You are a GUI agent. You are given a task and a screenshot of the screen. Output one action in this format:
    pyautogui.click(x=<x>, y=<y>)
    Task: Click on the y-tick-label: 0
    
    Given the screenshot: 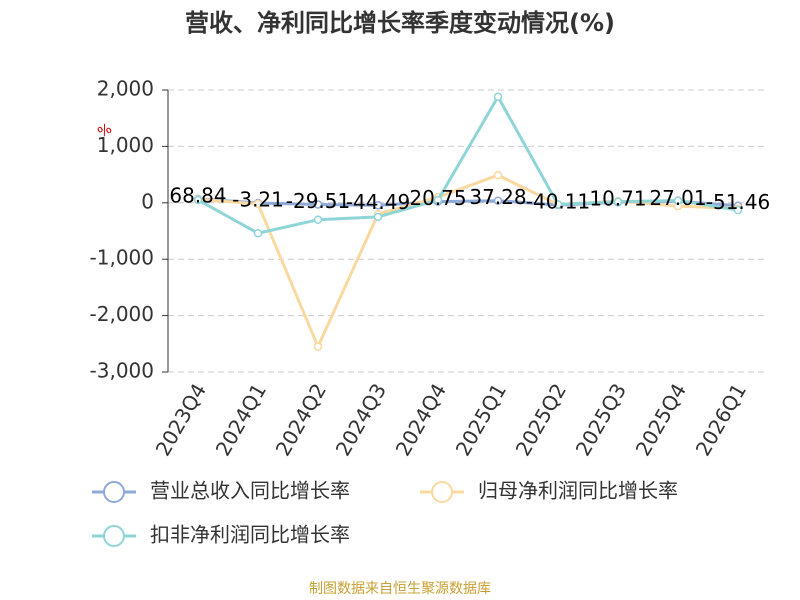 What is the action you would take?
    pyautogui.click(x=147, y=201)
    